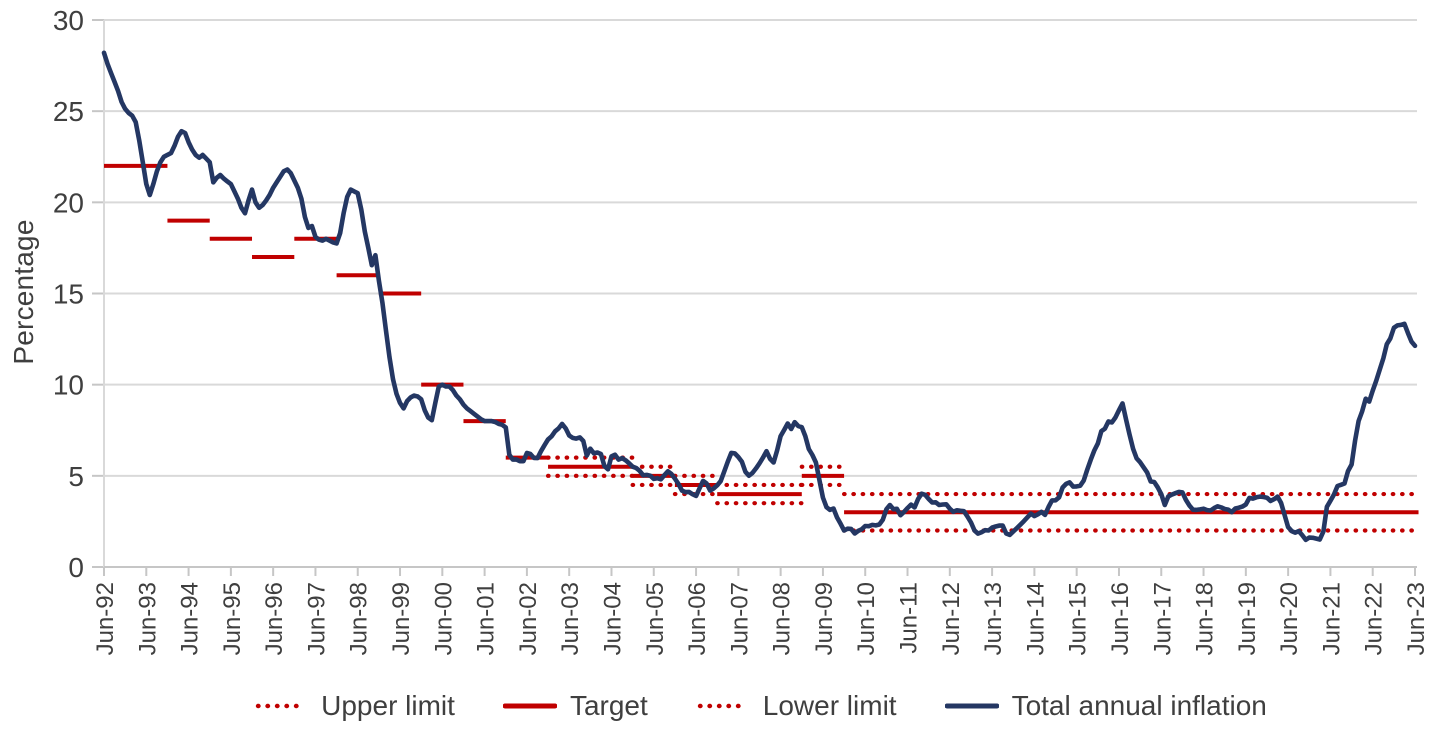 The height and width of the screenshot is (730, 1440). I want to click on x-tick-label: Jun-13, so click(993, 618).